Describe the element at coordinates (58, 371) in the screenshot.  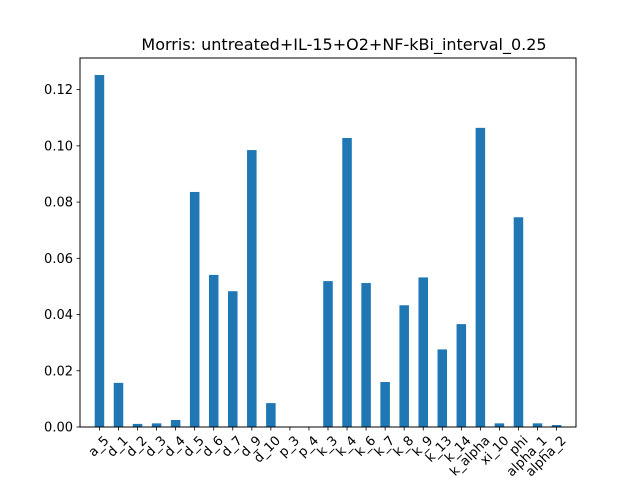
I see `y-tick-label: 0.02` at that location.